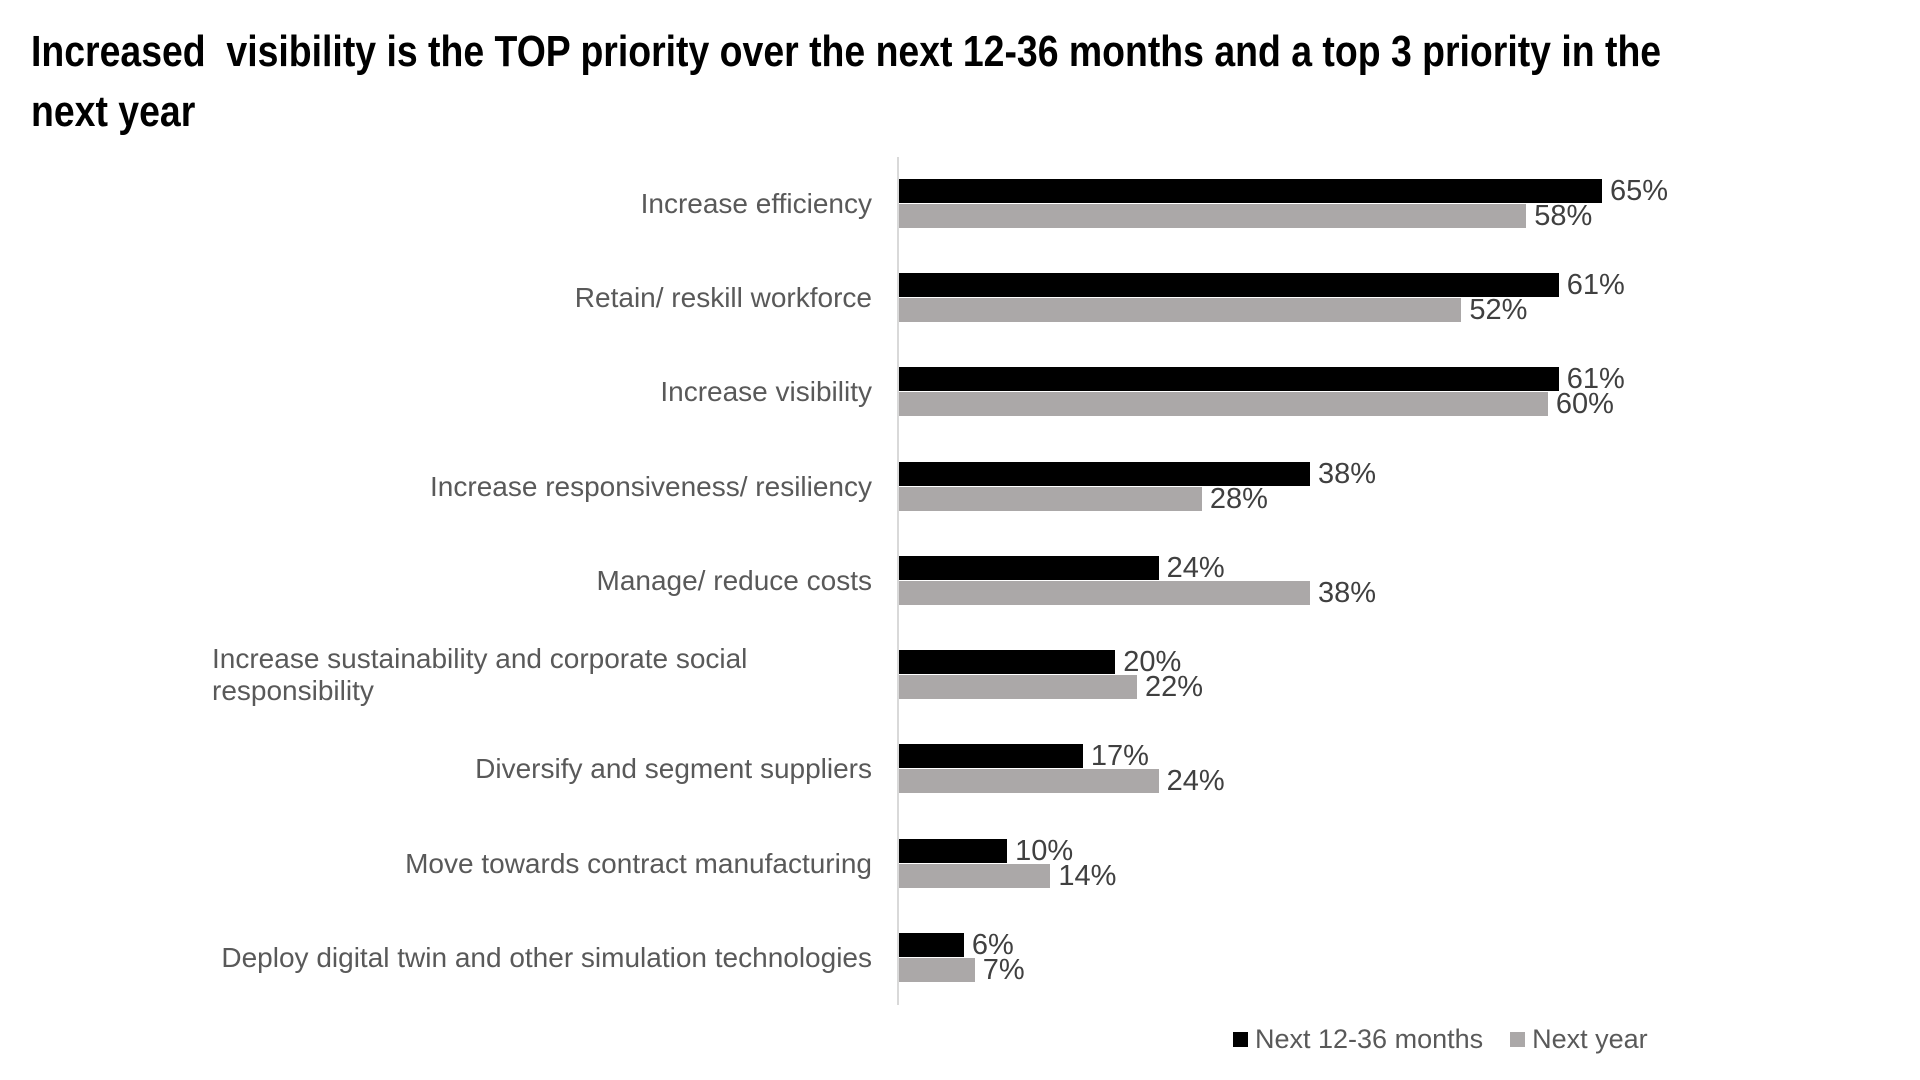  I want to click on bar-row: 20% 22%, so click(1399, 666).